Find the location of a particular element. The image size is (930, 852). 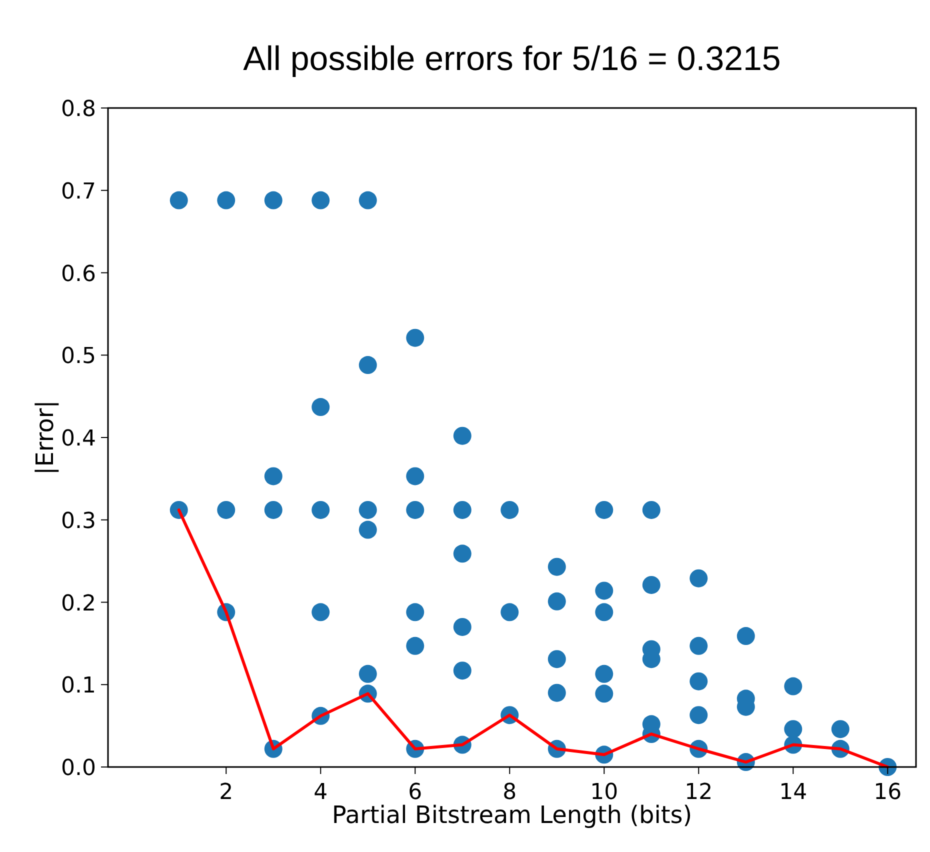

y-tick-label: 0.7 is located at coordinates (78, 191).